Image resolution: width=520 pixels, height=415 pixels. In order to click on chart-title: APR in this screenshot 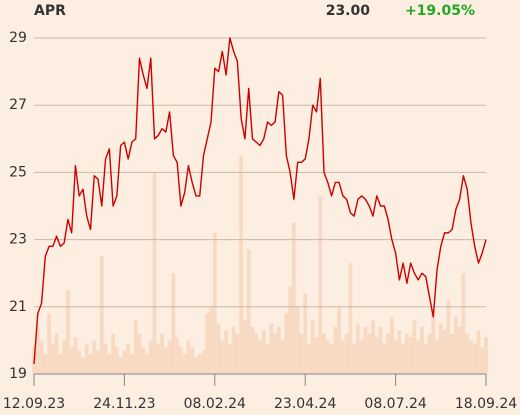, I will do `click(50, 11)`.